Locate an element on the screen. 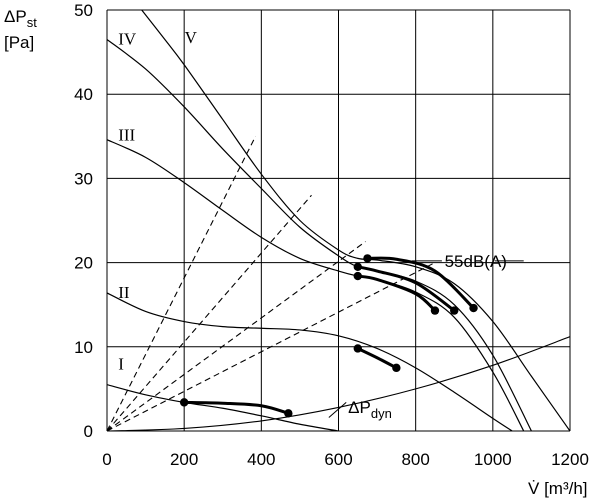 This screenshot has height=501, width=600. curve-label-II: II is located at coordinates (124, 292).